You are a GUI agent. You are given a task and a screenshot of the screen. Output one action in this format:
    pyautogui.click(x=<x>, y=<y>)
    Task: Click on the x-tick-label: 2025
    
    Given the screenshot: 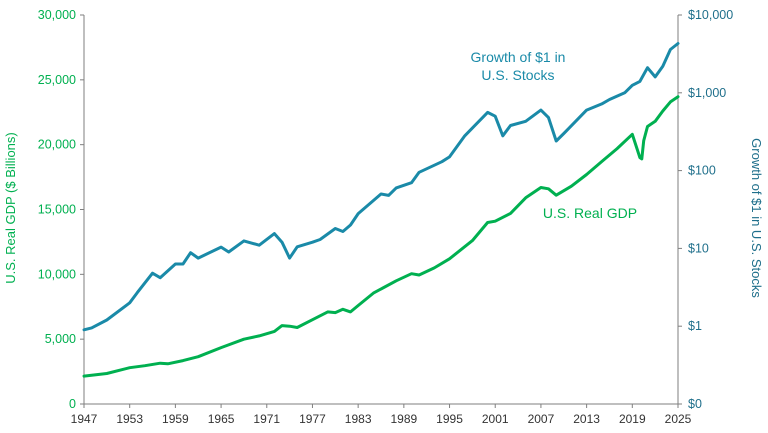 What is the action you would take?
    pyautogui.click(x=678, y=419)
    